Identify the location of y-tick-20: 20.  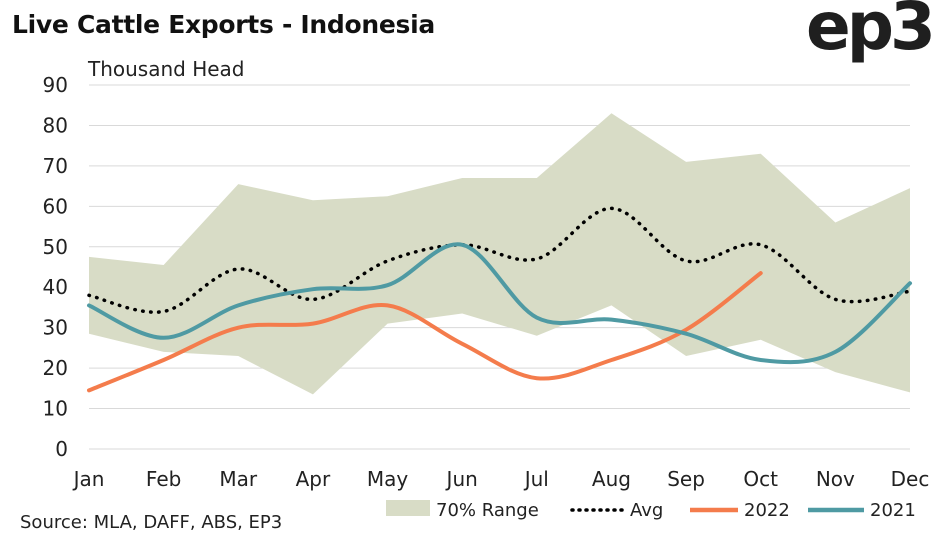
(55, 368).